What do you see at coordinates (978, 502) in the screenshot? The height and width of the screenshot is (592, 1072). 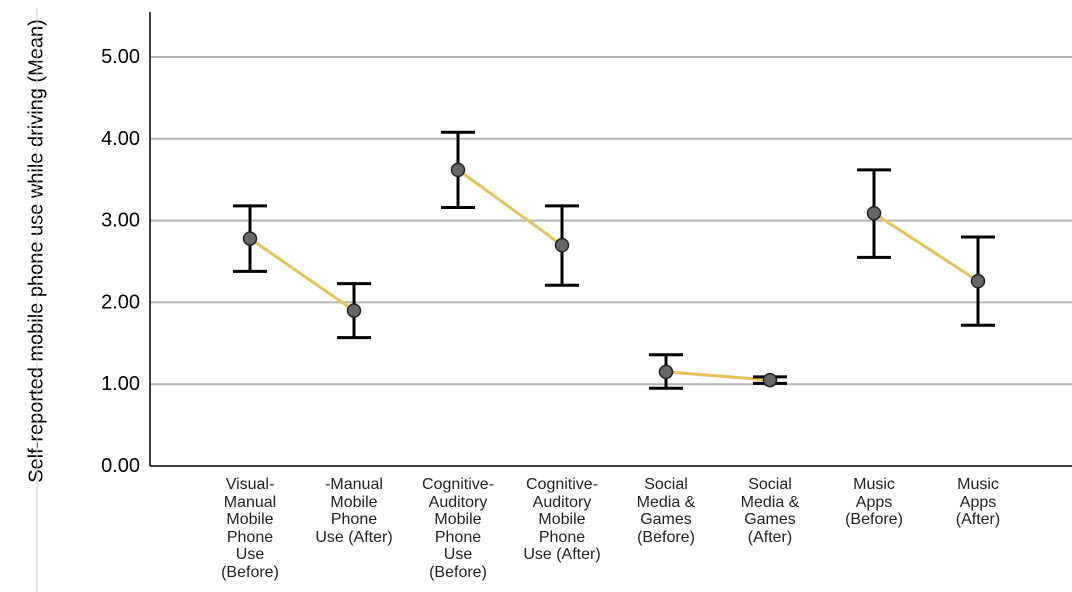 I see `x-tick-label: Music Apps (After)` at bounding box center [978, 502].